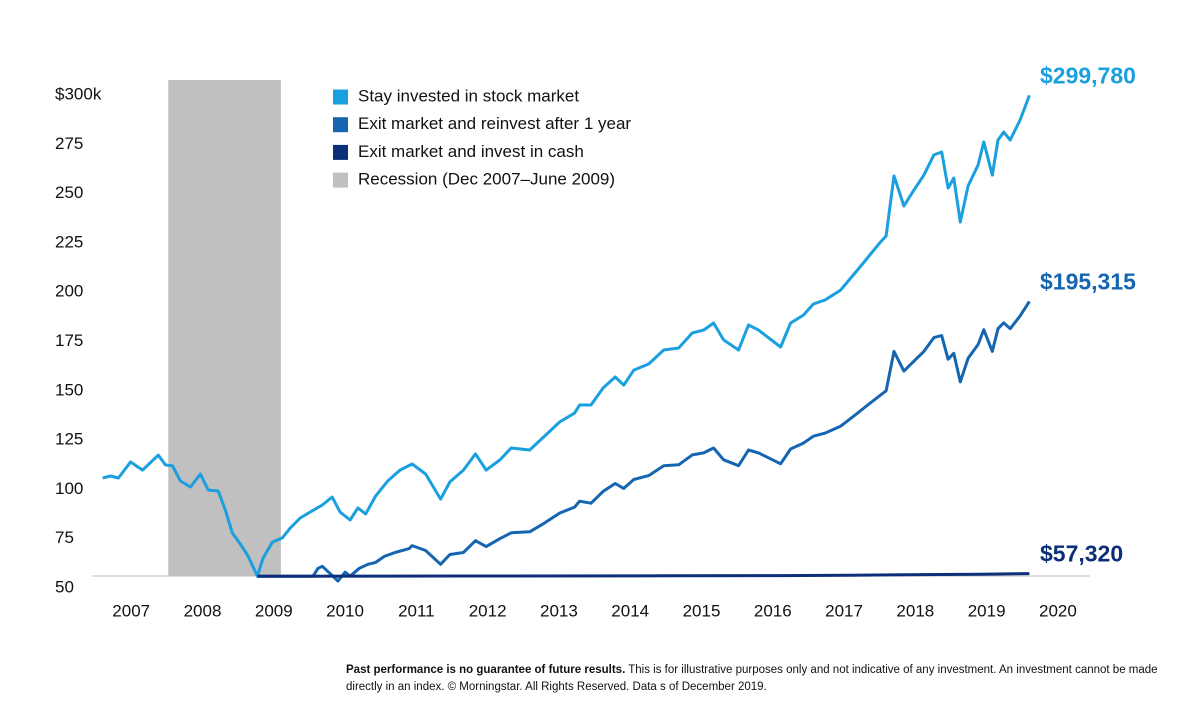 The image size is (1200, 708). What do you see at coordinates (643, 575) in the screenshot?
I see `series-line` at bounding box center [643, 575].